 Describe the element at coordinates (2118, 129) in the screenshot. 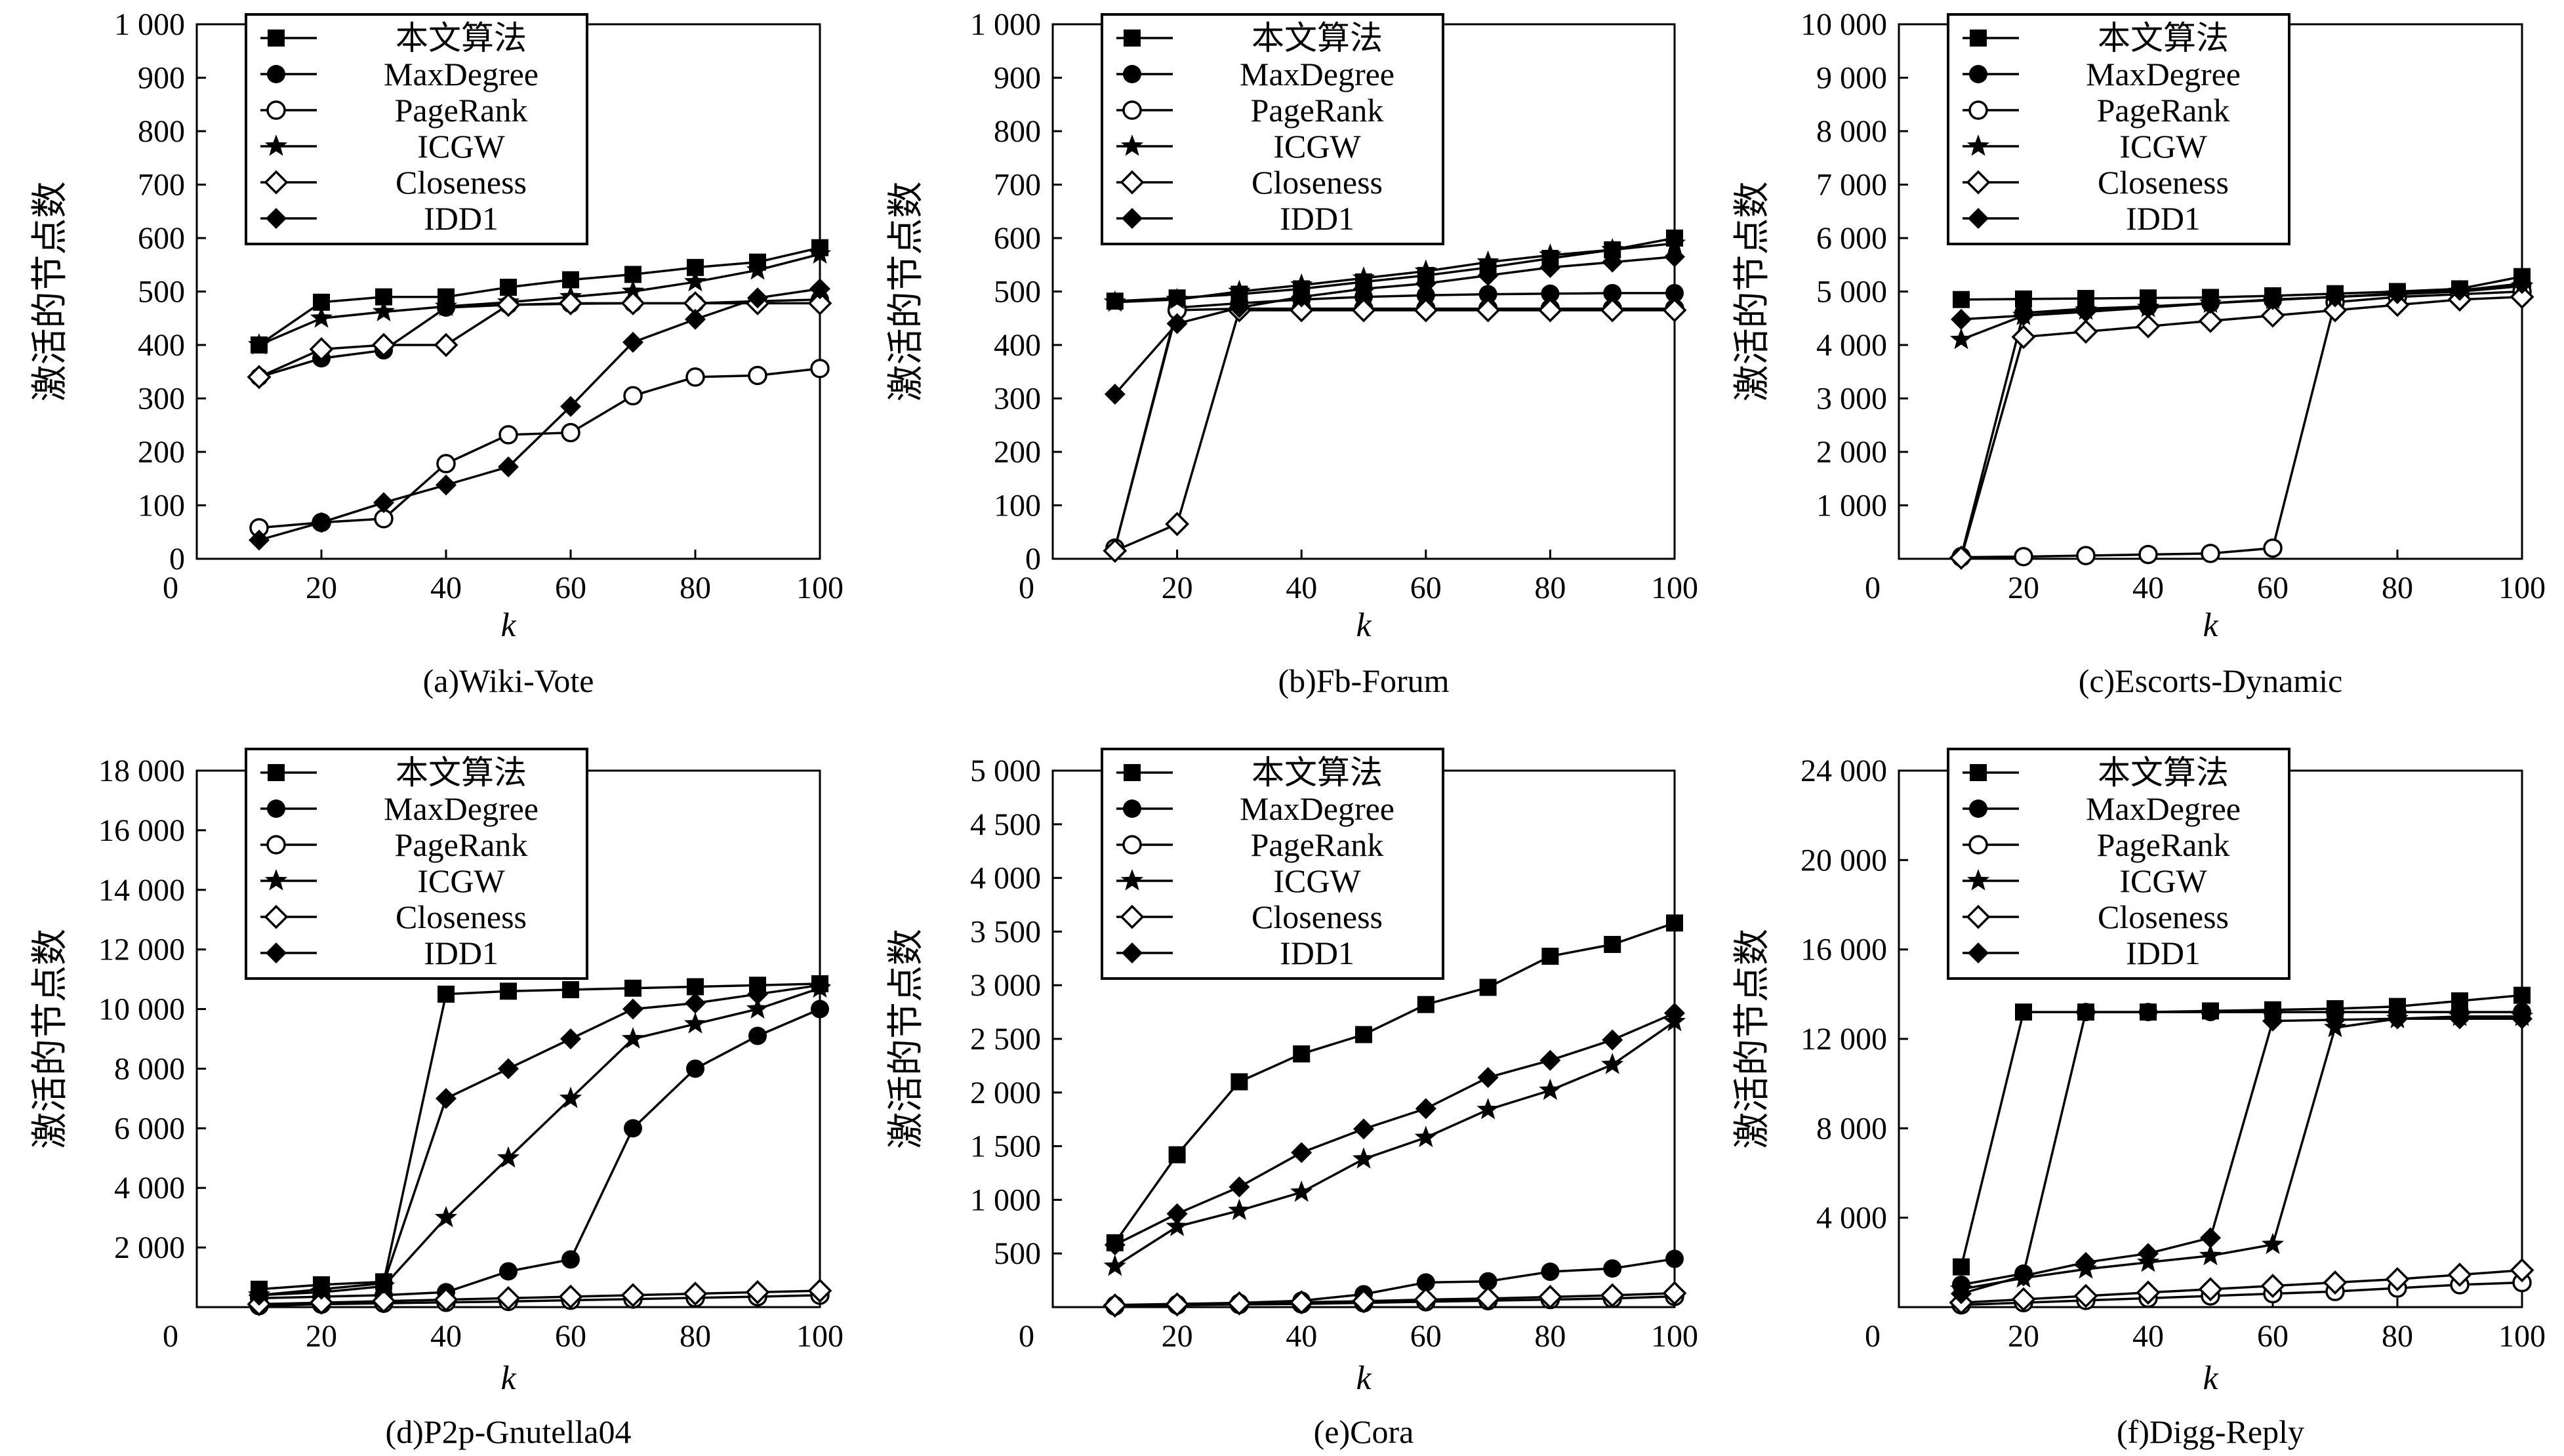

I see `legend-box` at that location.